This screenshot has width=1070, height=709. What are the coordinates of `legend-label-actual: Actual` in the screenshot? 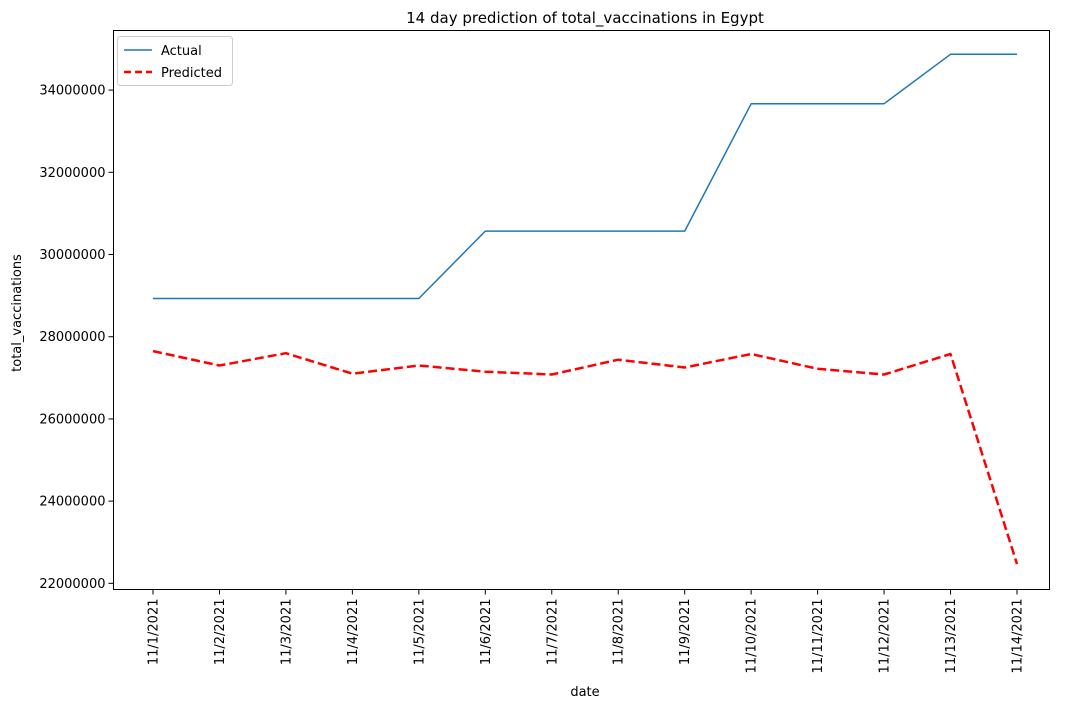 It's located at (181, 51).